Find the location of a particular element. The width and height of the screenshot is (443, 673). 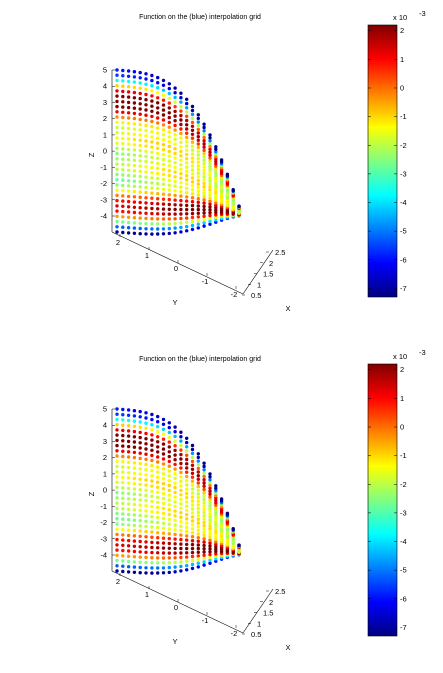

z-axis-label: Z is located at coordinates (91, 493).